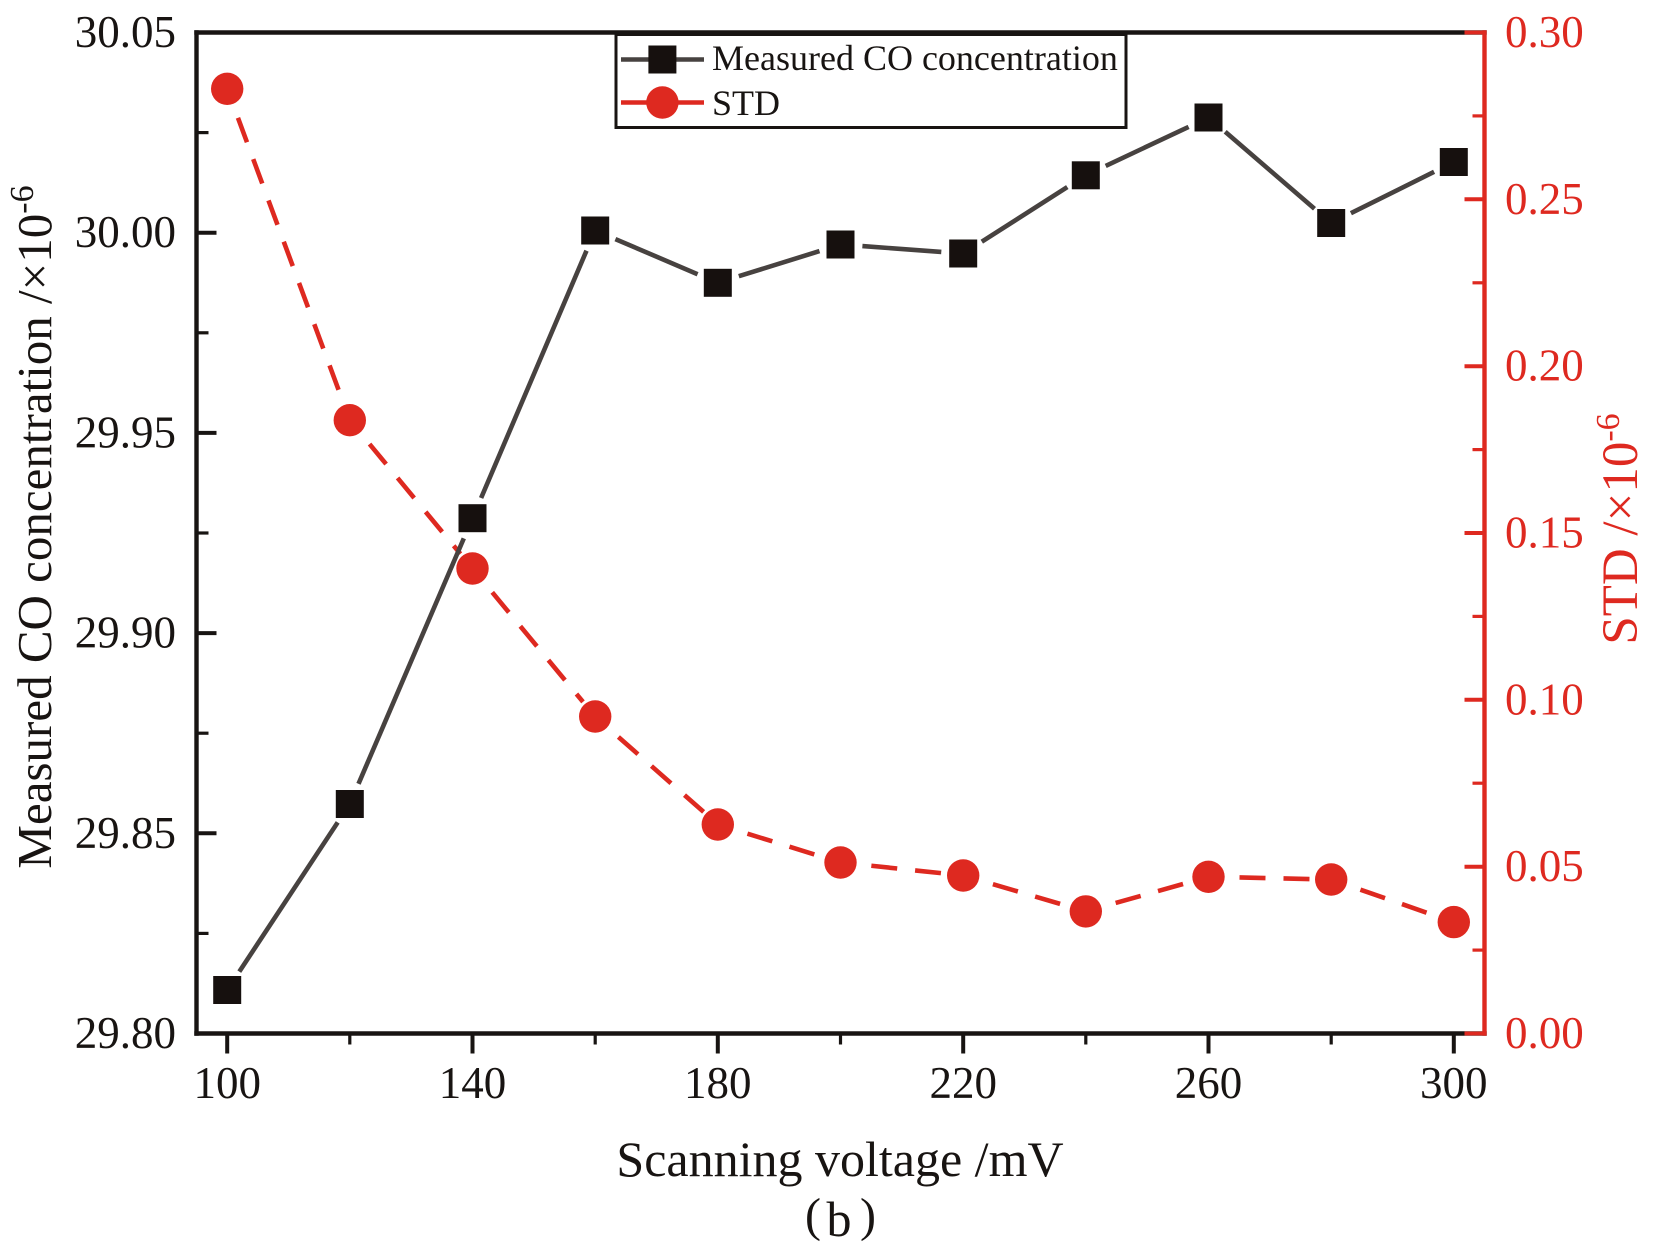 The width and height of the screenshot is (1654, 1252). What do you see at coordinates (839, 1159) in the screenshot?
I see `svg-text: Scanning voltage /mV` at bounding box center [839, 1159].